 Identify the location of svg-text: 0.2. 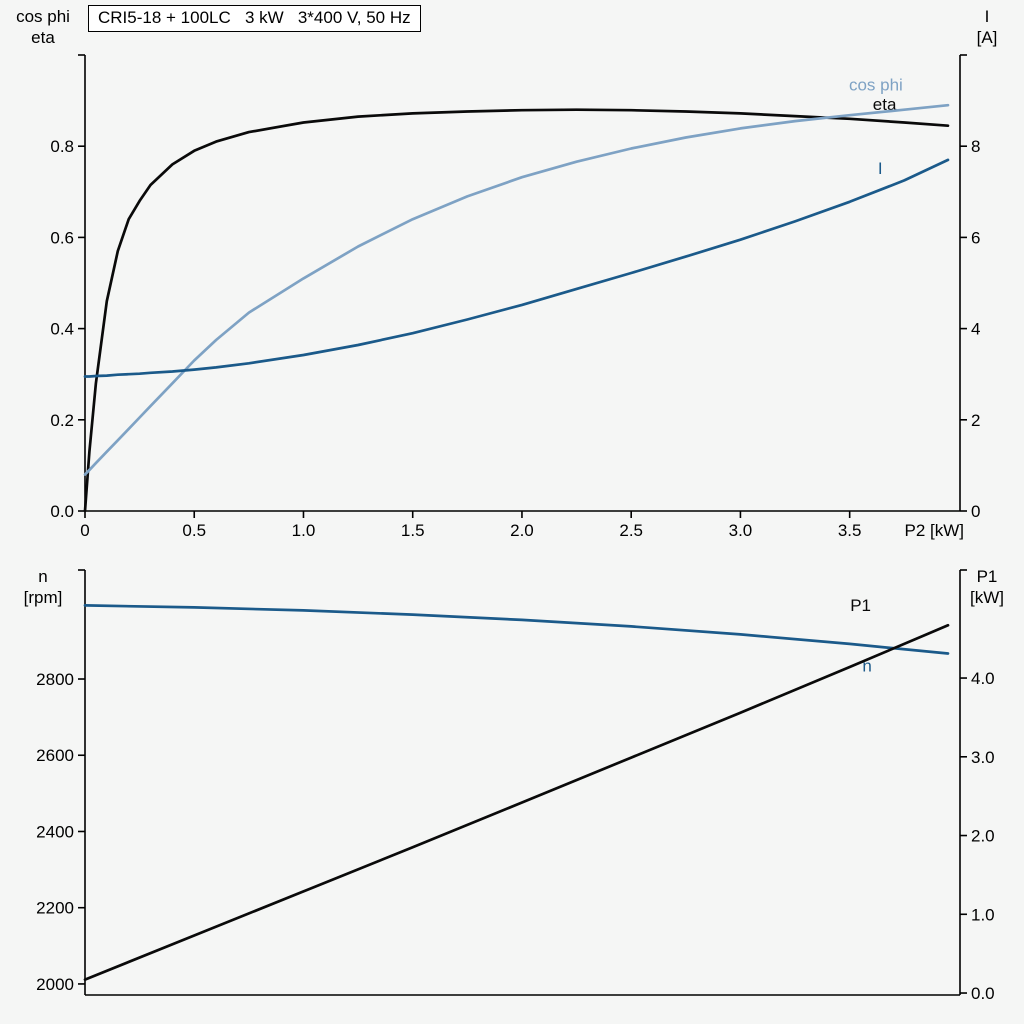
(62, 420).